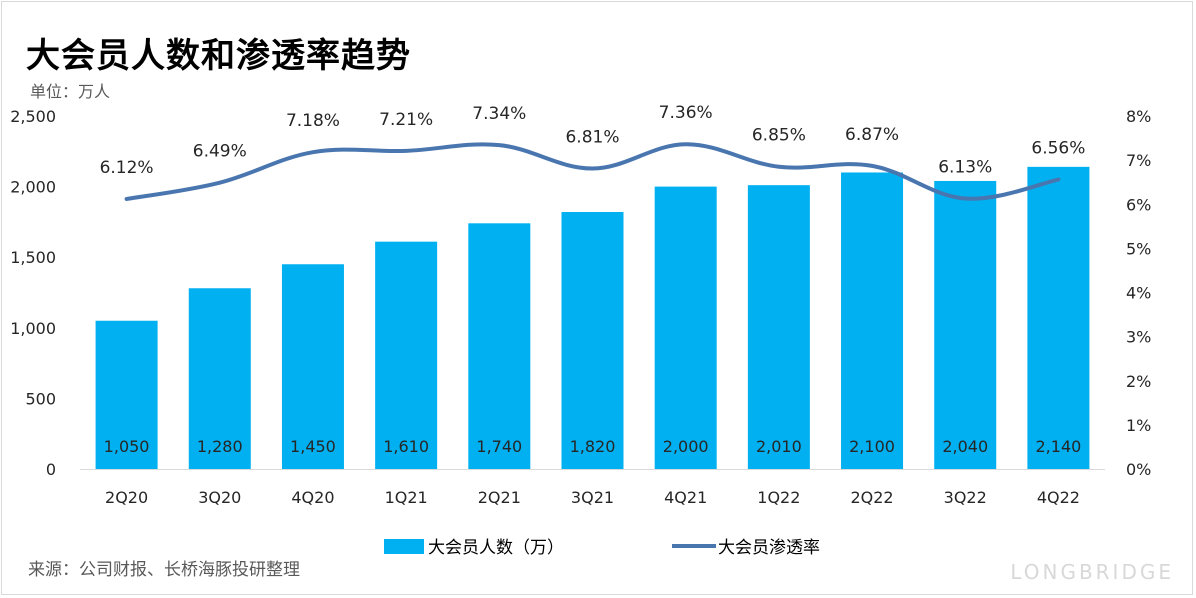 This screenshot has height=598, width=1196. What do you see at coordinates (1138, 337) in the screenshot?
I see `y-right-tick-label: 3%` at bounding box center [1138, 337].